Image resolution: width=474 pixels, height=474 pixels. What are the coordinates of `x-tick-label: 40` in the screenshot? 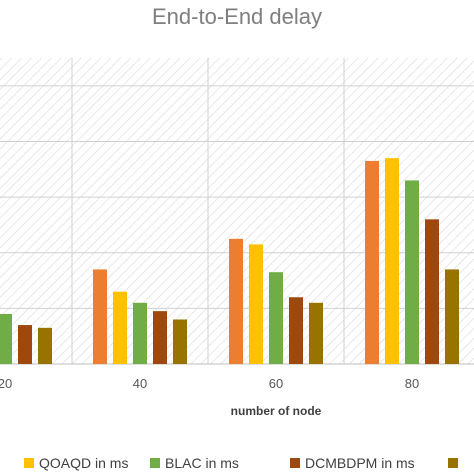 It's located at (140, 383).